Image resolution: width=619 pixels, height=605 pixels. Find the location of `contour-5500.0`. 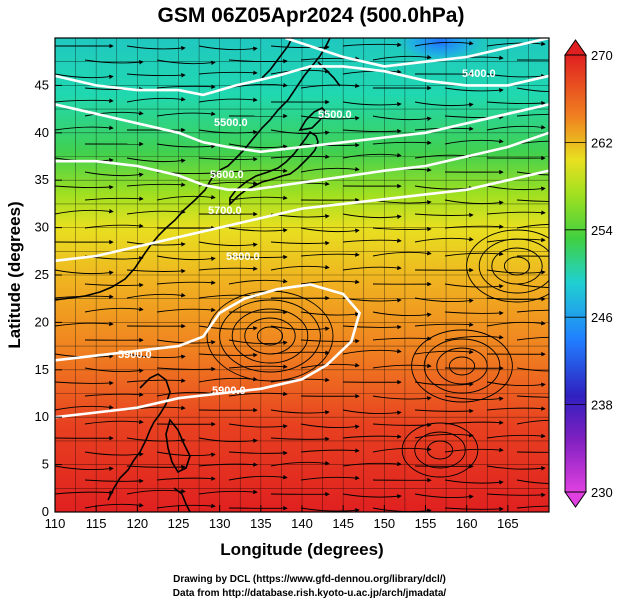

contour-5500.0 is located at coordinates (302, 81).